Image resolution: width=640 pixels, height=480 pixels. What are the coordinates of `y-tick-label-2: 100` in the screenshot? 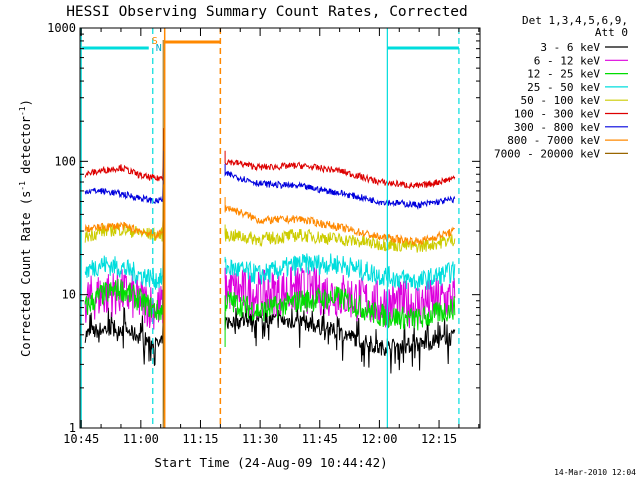 It's located at (65, 161).